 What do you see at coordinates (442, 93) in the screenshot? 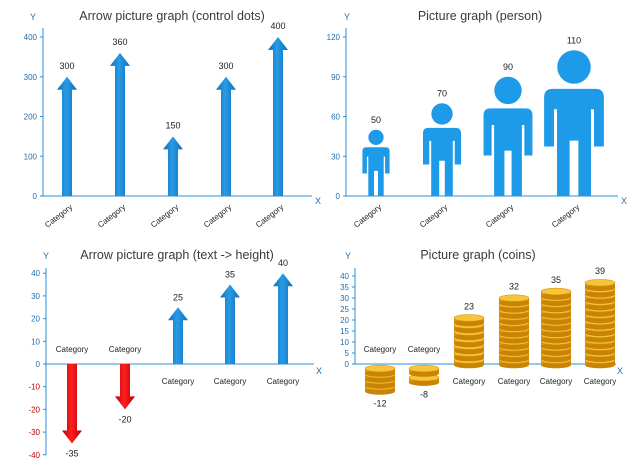
I see `data-label: 70` at bounding box center [442, 93].